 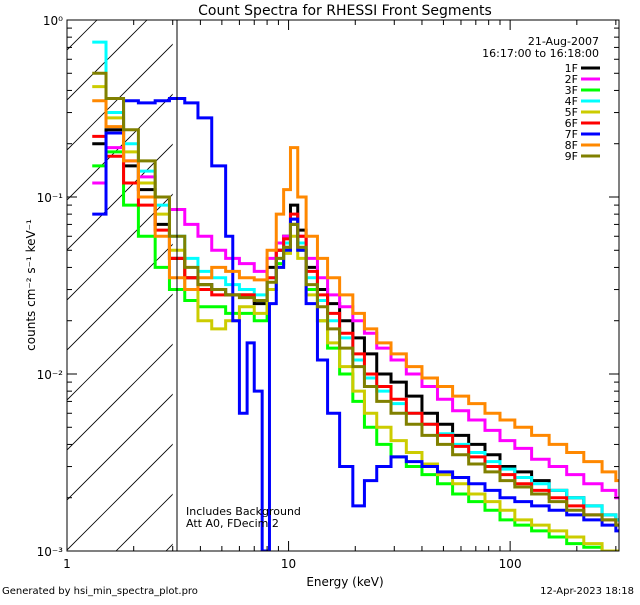 What do you see at coordinates (571, 79) in the screenshot?
I see `legend-label-2F: 2F` at bounding box center [571, 79].